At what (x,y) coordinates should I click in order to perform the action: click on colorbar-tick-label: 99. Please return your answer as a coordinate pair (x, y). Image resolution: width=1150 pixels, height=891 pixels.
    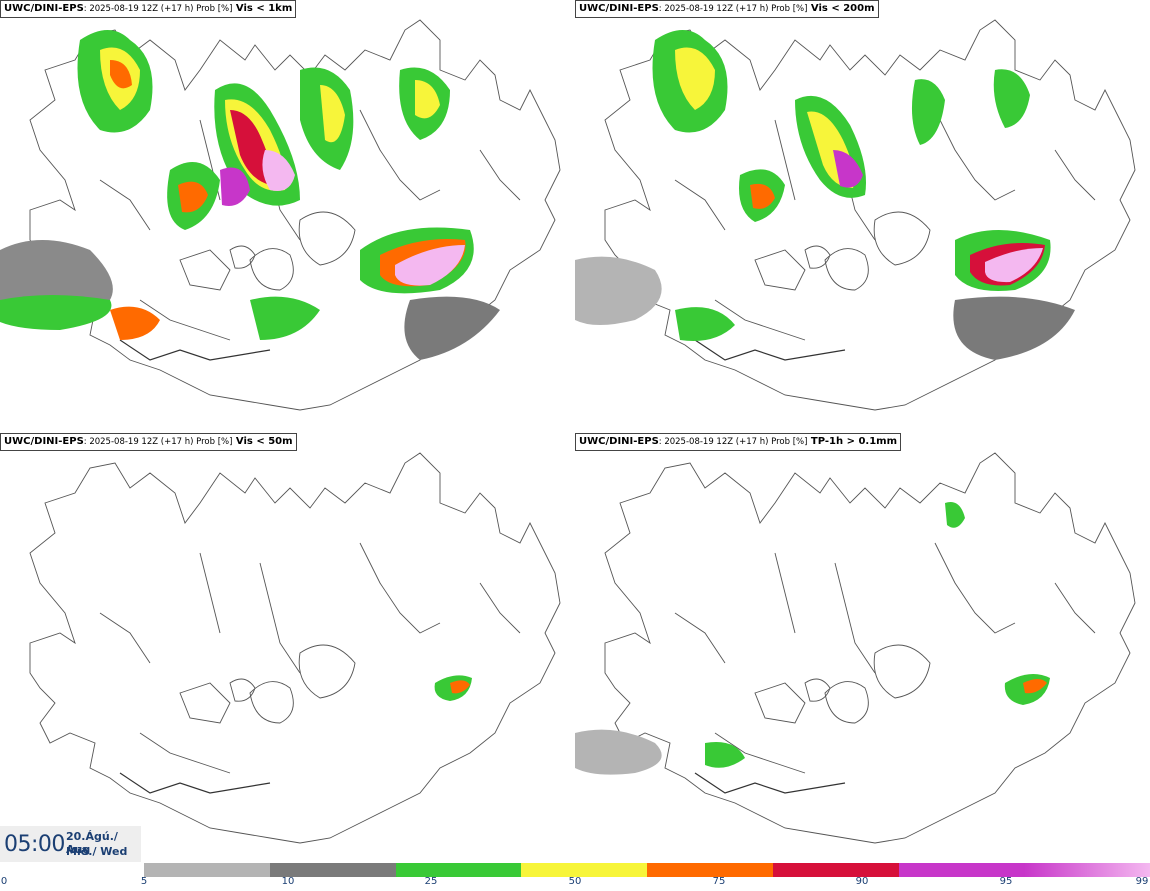
    Looking at the image, I should click on (1142, 881).